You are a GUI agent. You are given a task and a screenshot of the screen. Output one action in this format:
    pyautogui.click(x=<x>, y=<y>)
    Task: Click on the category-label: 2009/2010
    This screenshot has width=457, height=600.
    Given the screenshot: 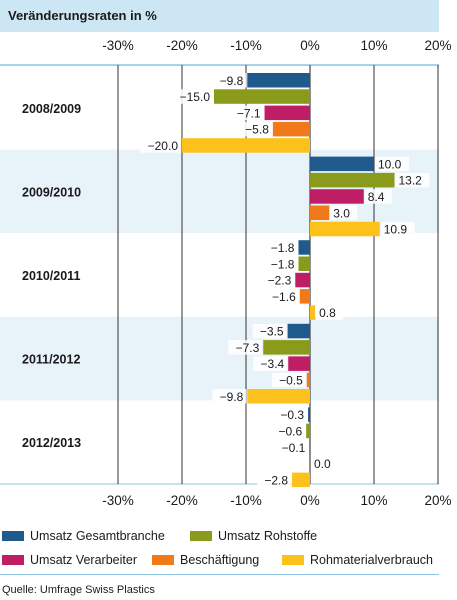 What is the action you would take?
    pyautogui.click(x=51, y=192)
    